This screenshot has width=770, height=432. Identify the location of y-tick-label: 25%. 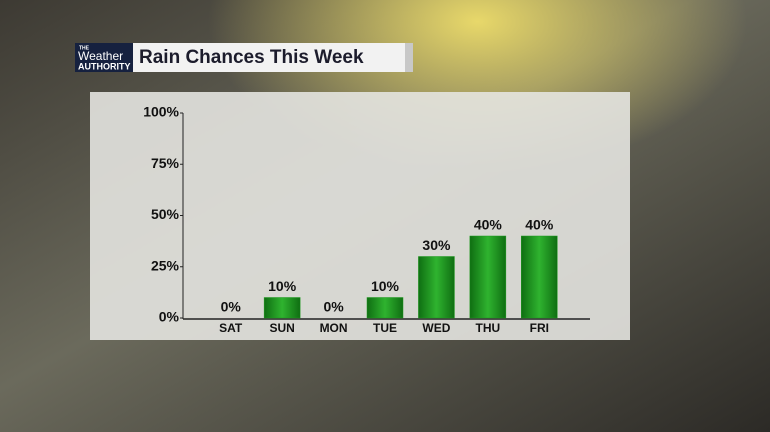
(165, 265).